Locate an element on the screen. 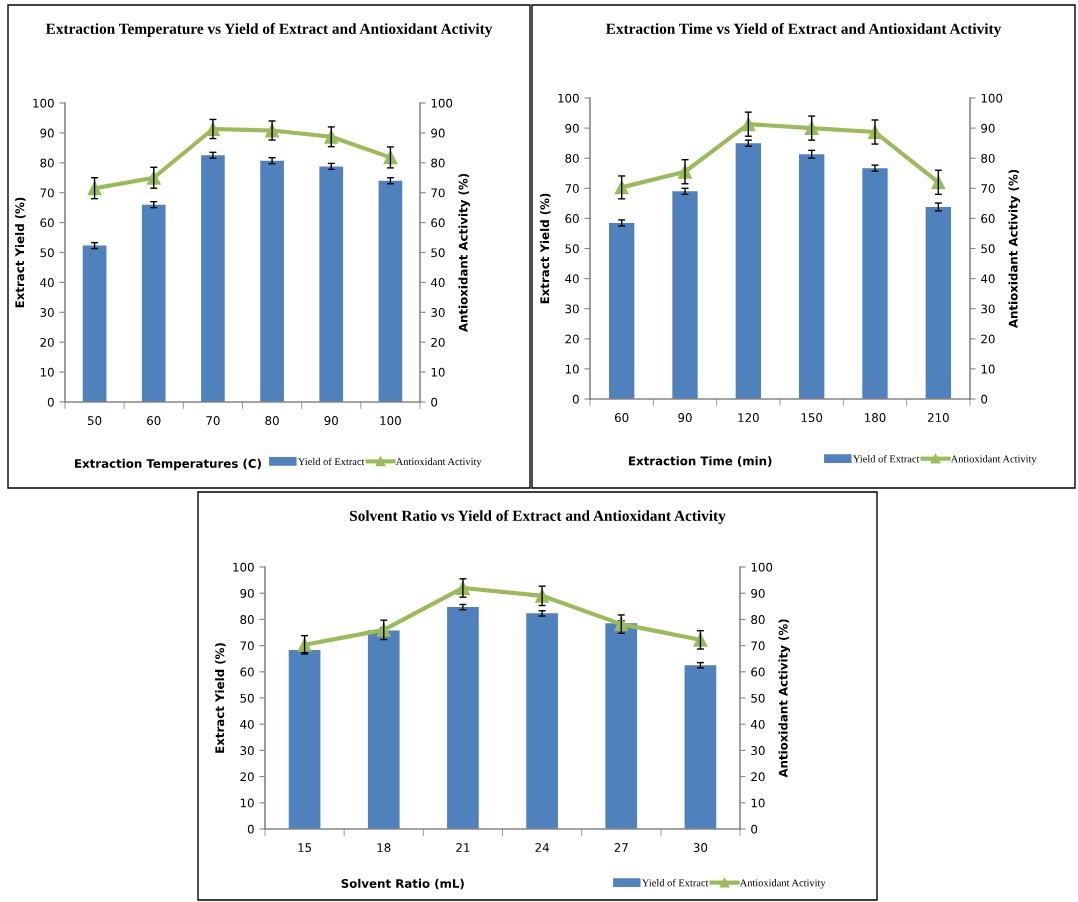 This screenshot has width=1078, height=902. y-tick-label: 90 is located at coordinates (247, 593).